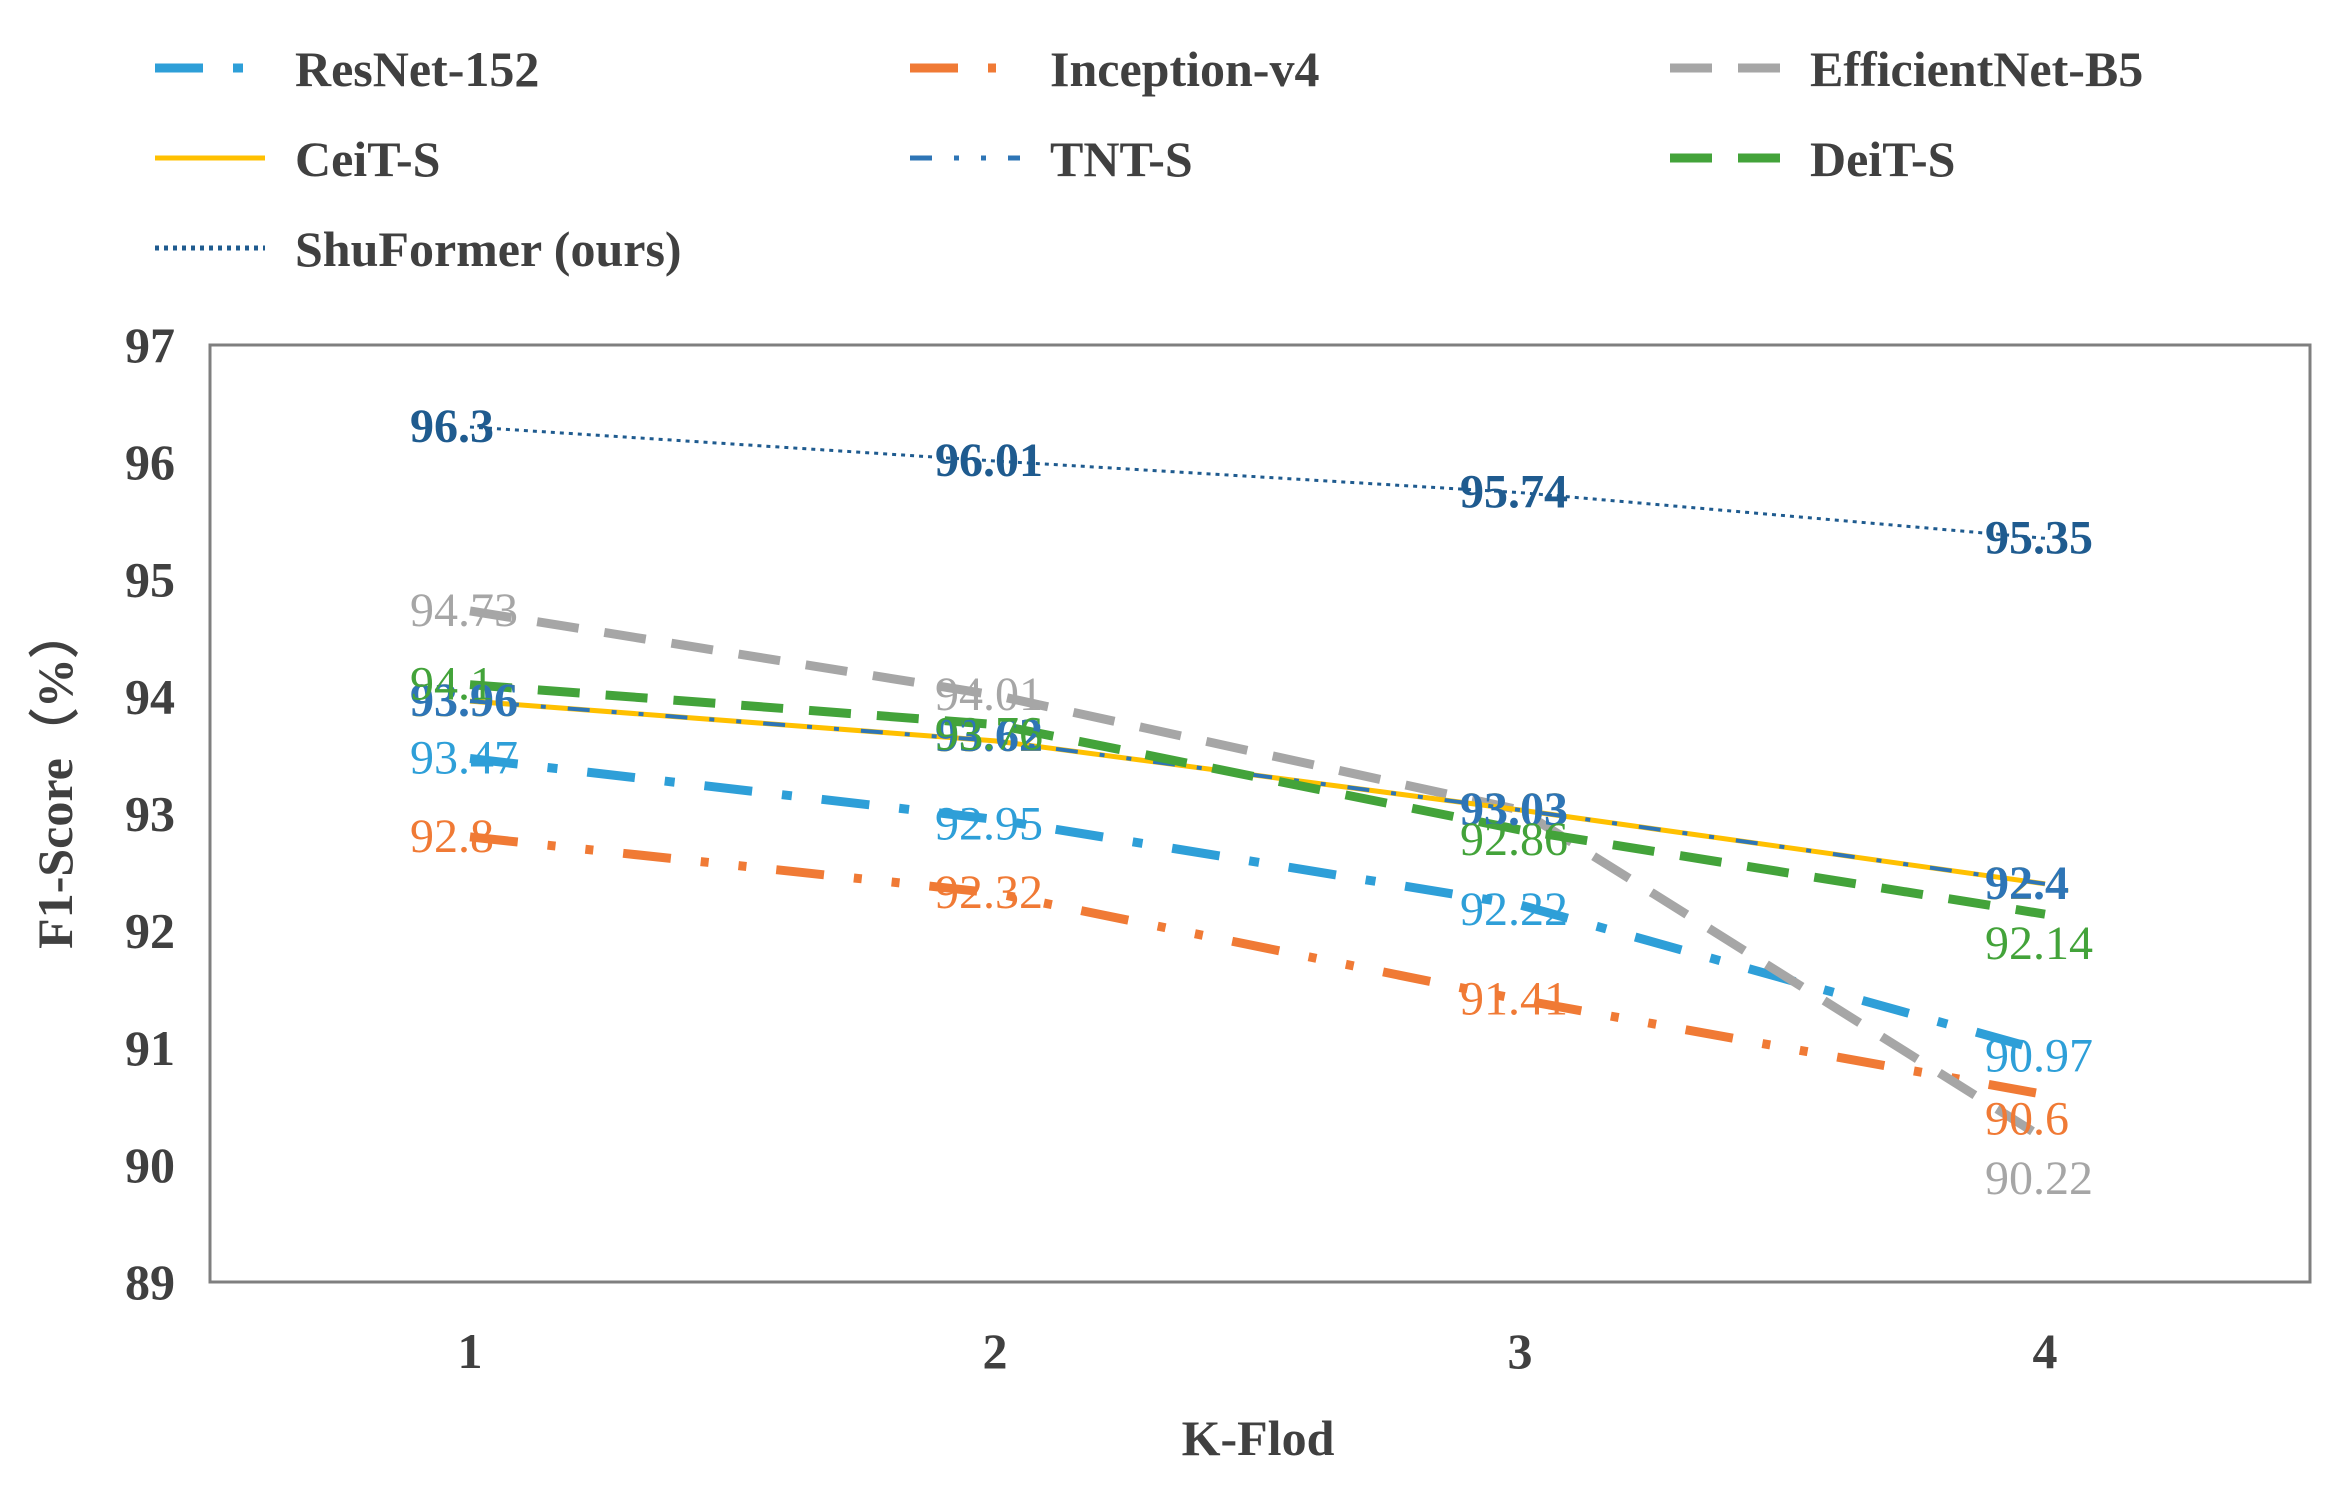 Image resolution: width=2335 pixels, height=1495 pixels. What do you see at coordinates (452, 684) in the screenshot?
I see `data-label: 94.1` at bounding box center [452, 684].